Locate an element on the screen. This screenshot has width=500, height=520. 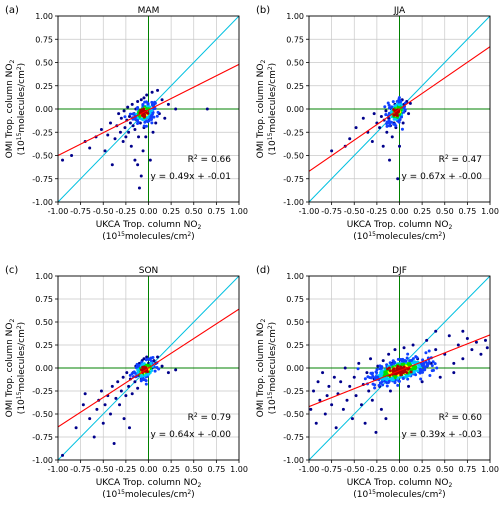
y-axis-label: OMI Trop. column NO2 is located at coordinates (261, 368).